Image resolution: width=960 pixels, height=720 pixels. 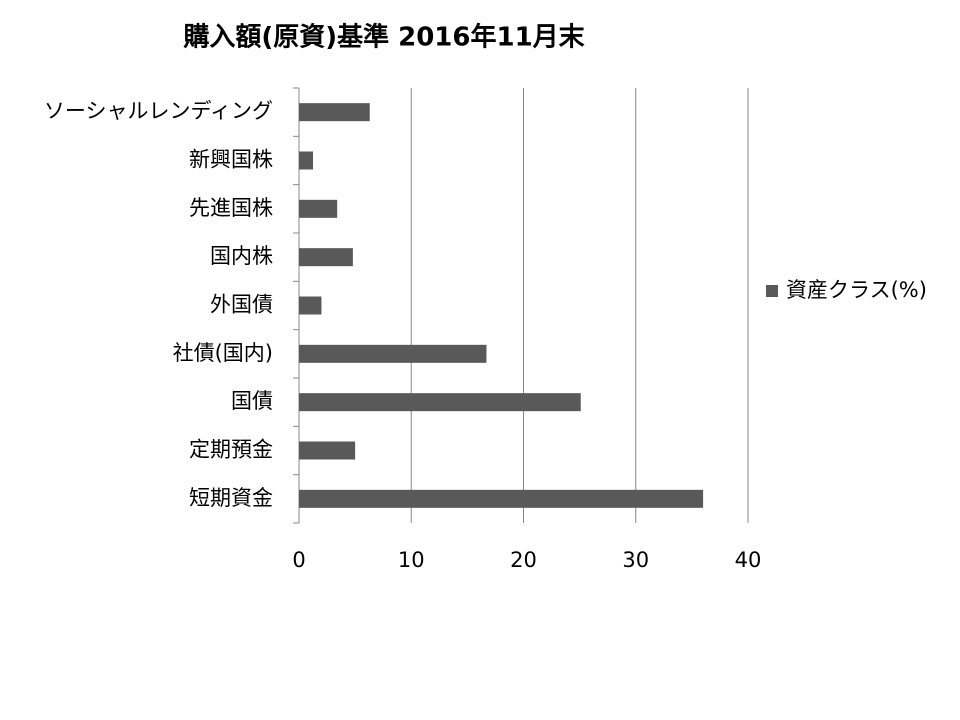 What do you see at coordinates (231, 498) in the screenshot?
I see `y-tick-label: 短期資金` at bounding box center [231, 498].